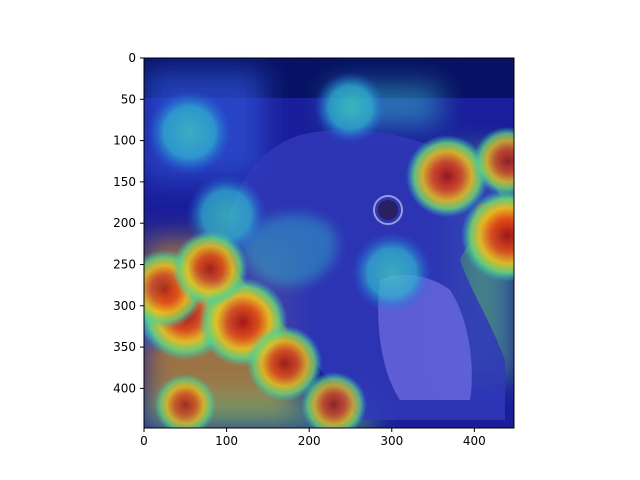  I want to click on y-tick-label: 400, so click(124, 388).